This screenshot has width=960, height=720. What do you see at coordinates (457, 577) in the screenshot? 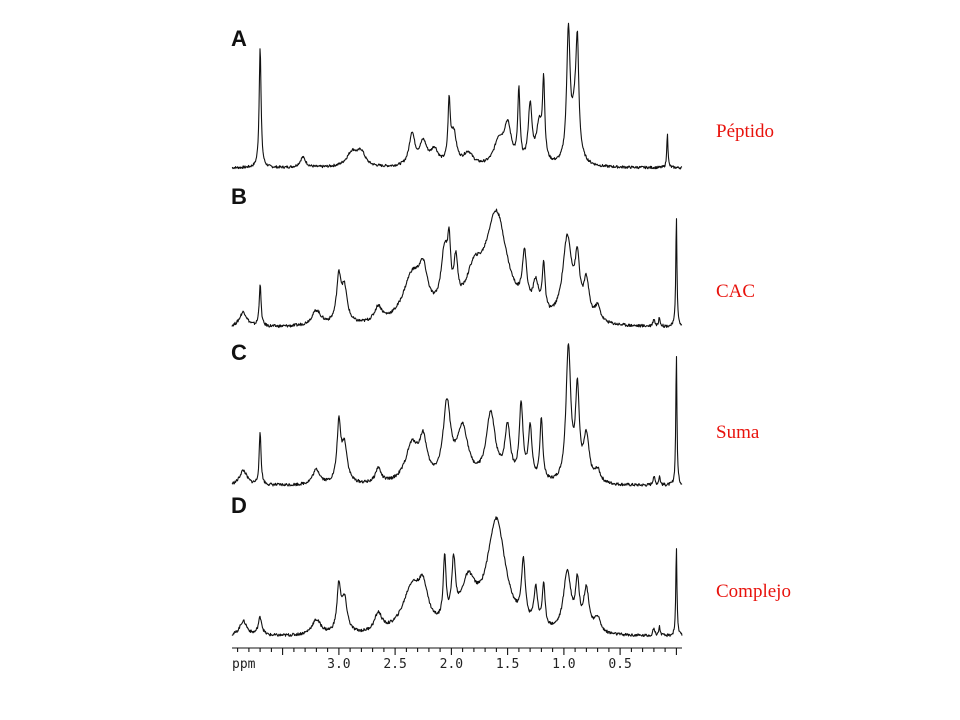
I see `spectrum-trace-d` at bounding box center [457, 577].